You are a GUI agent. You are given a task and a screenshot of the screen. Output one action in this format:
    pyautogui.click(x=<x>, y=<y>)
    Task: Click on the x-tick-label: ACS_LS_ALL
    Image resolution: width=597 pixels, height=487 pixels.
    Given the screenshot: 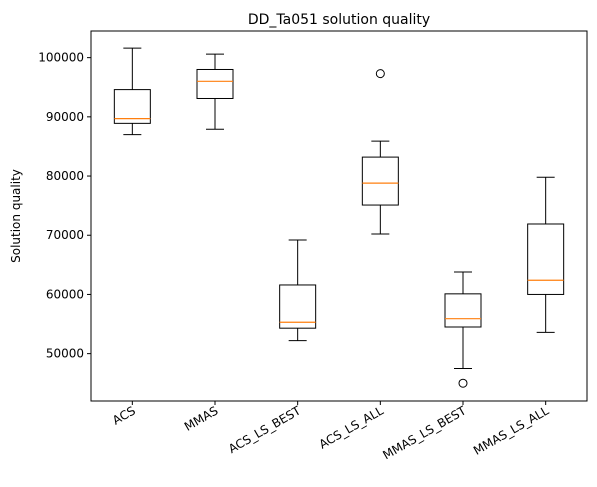 What is the action you would take?
    pyautogui.click(x=352, y=427)
    